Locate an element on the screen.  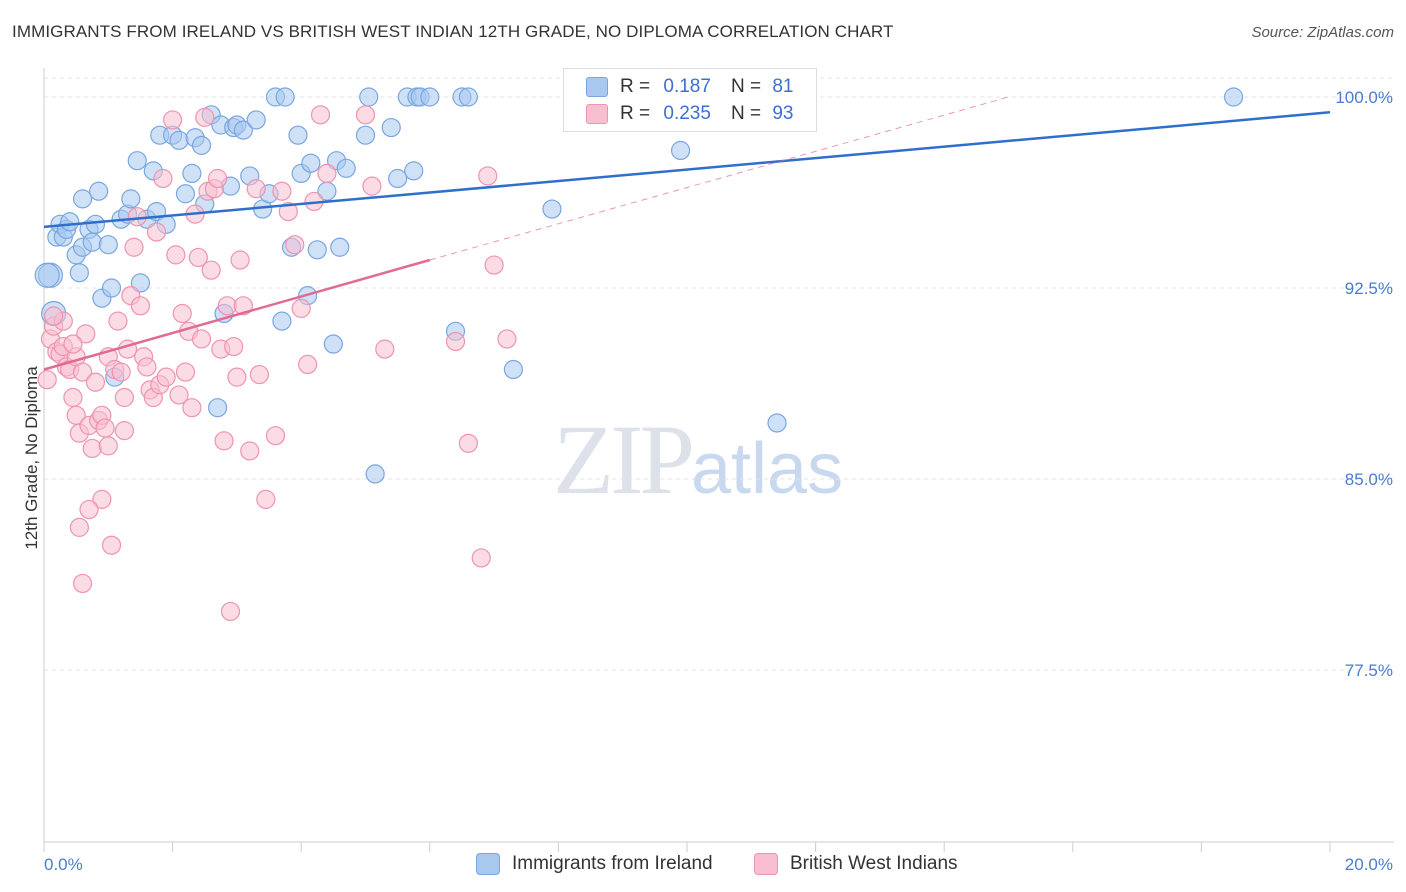
stats-legend-row-ireland: R = 0.187 N = 81 is located at coordinates (689, 87).